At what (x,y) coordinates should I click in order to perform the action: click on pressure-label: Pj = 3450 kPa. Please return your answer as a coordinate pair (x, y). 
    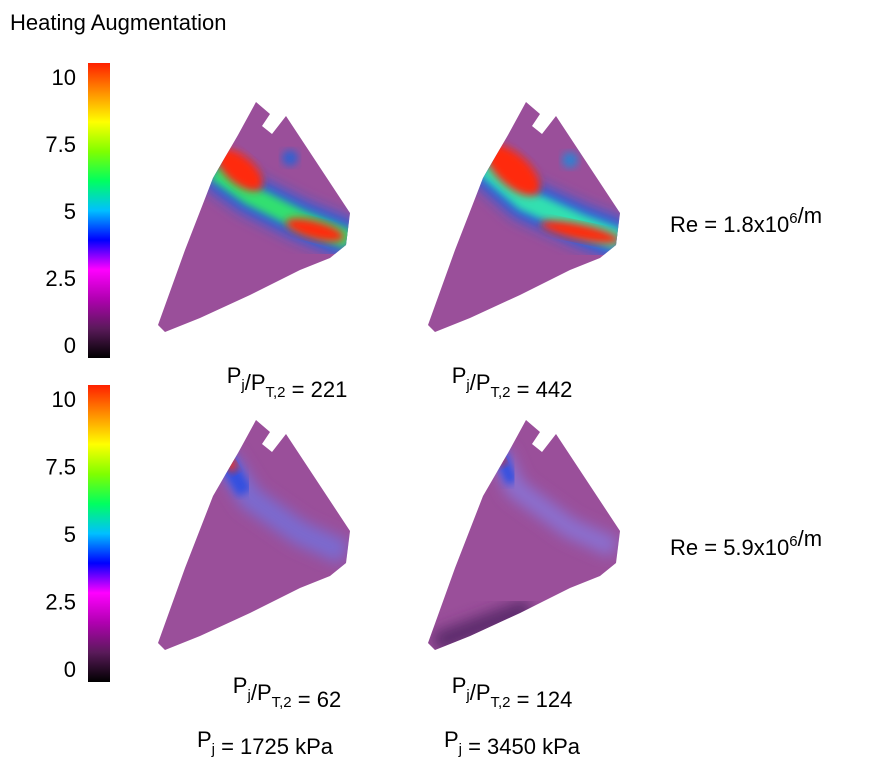
    Looking at the image, I should click on (512, 742).